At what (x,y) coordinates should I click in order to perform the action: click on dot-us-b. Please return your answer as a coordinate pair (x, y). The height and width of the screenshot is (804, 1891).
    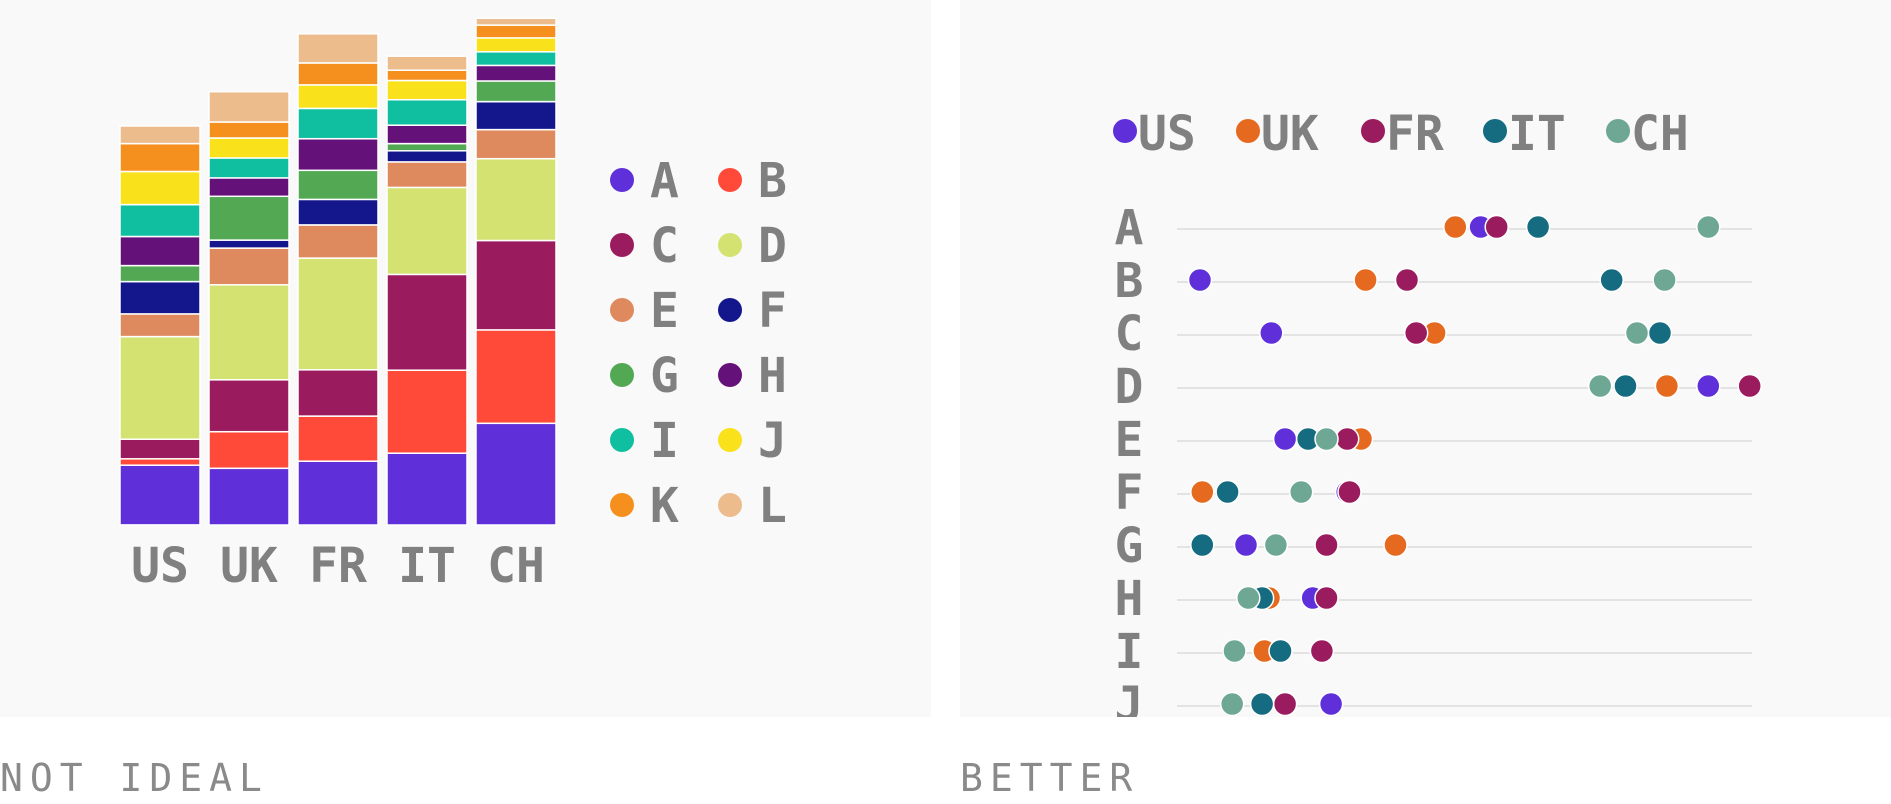
    Looking at the image, I should click on (1200, 280).